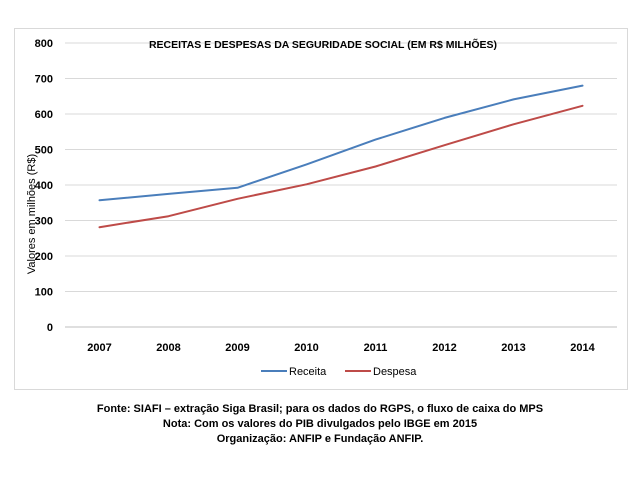  What do you see at coordinates (308, 372) in the screenshot?
I see `legend-label: Receita` at bounding box center [308, 372].